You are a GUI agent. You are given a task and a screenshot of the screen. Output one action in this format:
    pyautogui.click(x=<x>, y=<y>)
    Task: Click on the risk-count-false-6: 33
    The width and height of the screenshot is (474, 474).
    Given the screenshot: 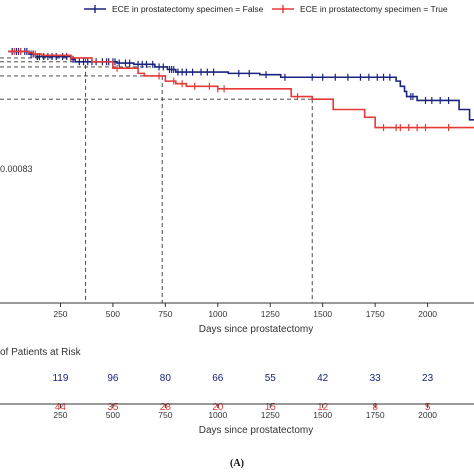 What is the action you would take?
    pyautogui.click(x=376, y=378)
    